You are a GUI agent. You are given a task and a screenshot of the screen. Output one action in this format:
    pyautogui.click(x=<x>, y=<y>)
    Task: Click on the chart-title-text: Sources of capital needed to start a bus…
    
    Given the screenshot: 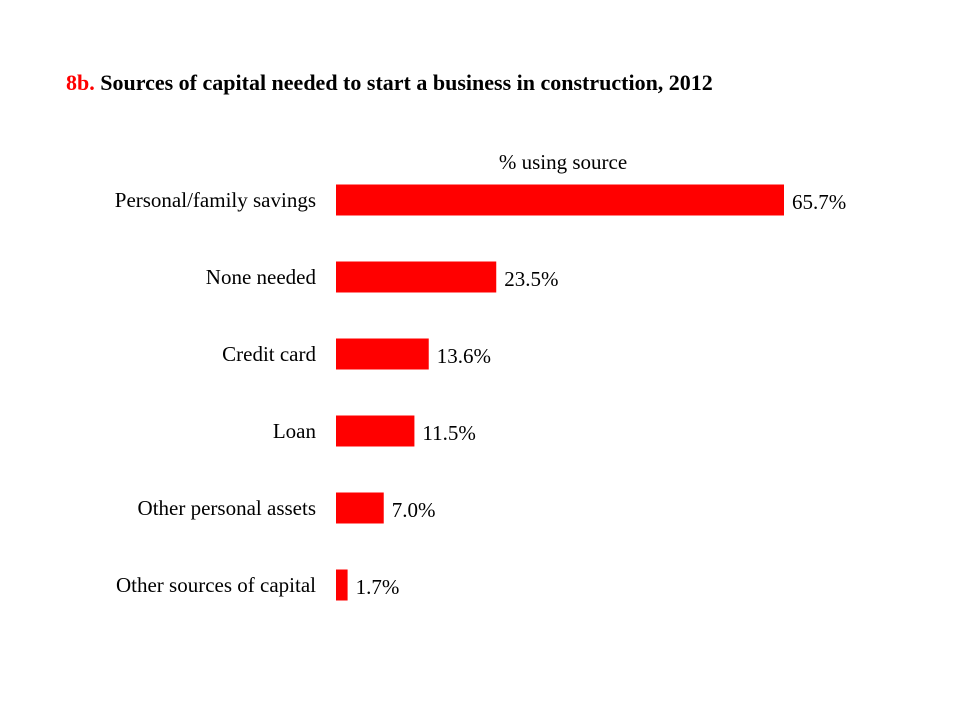 What is the action you would take?
    pyautogui.click(x=406, y=82)
    